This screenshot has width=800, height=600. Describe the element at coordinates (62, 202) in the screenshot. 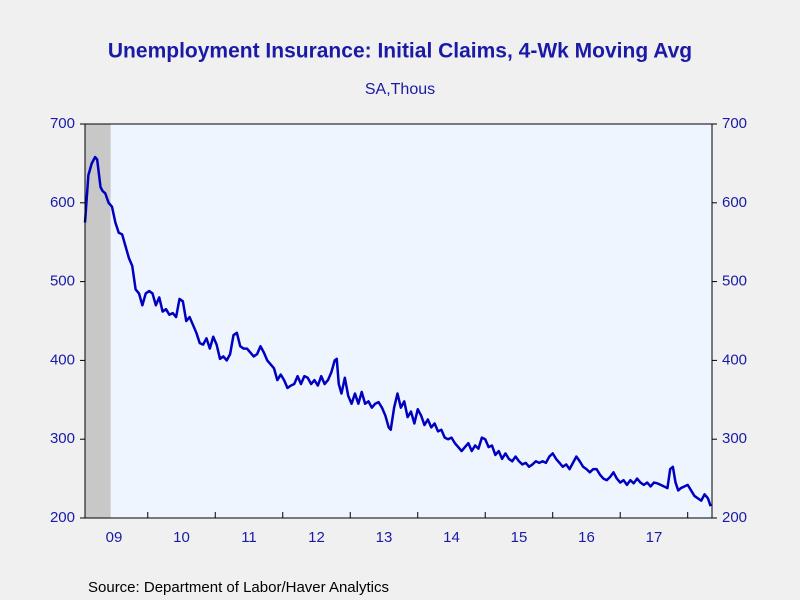

I see `y-tick-label: 600` at that location.